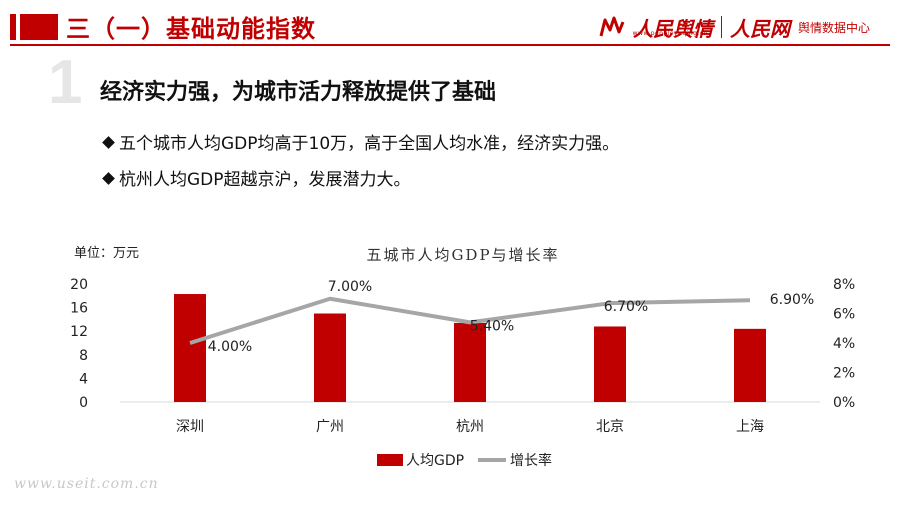 Image resolution: width=900 pixels, height=505 pixels. I want to click on chart-unit-label: 单位：万元, so click(106, 253).